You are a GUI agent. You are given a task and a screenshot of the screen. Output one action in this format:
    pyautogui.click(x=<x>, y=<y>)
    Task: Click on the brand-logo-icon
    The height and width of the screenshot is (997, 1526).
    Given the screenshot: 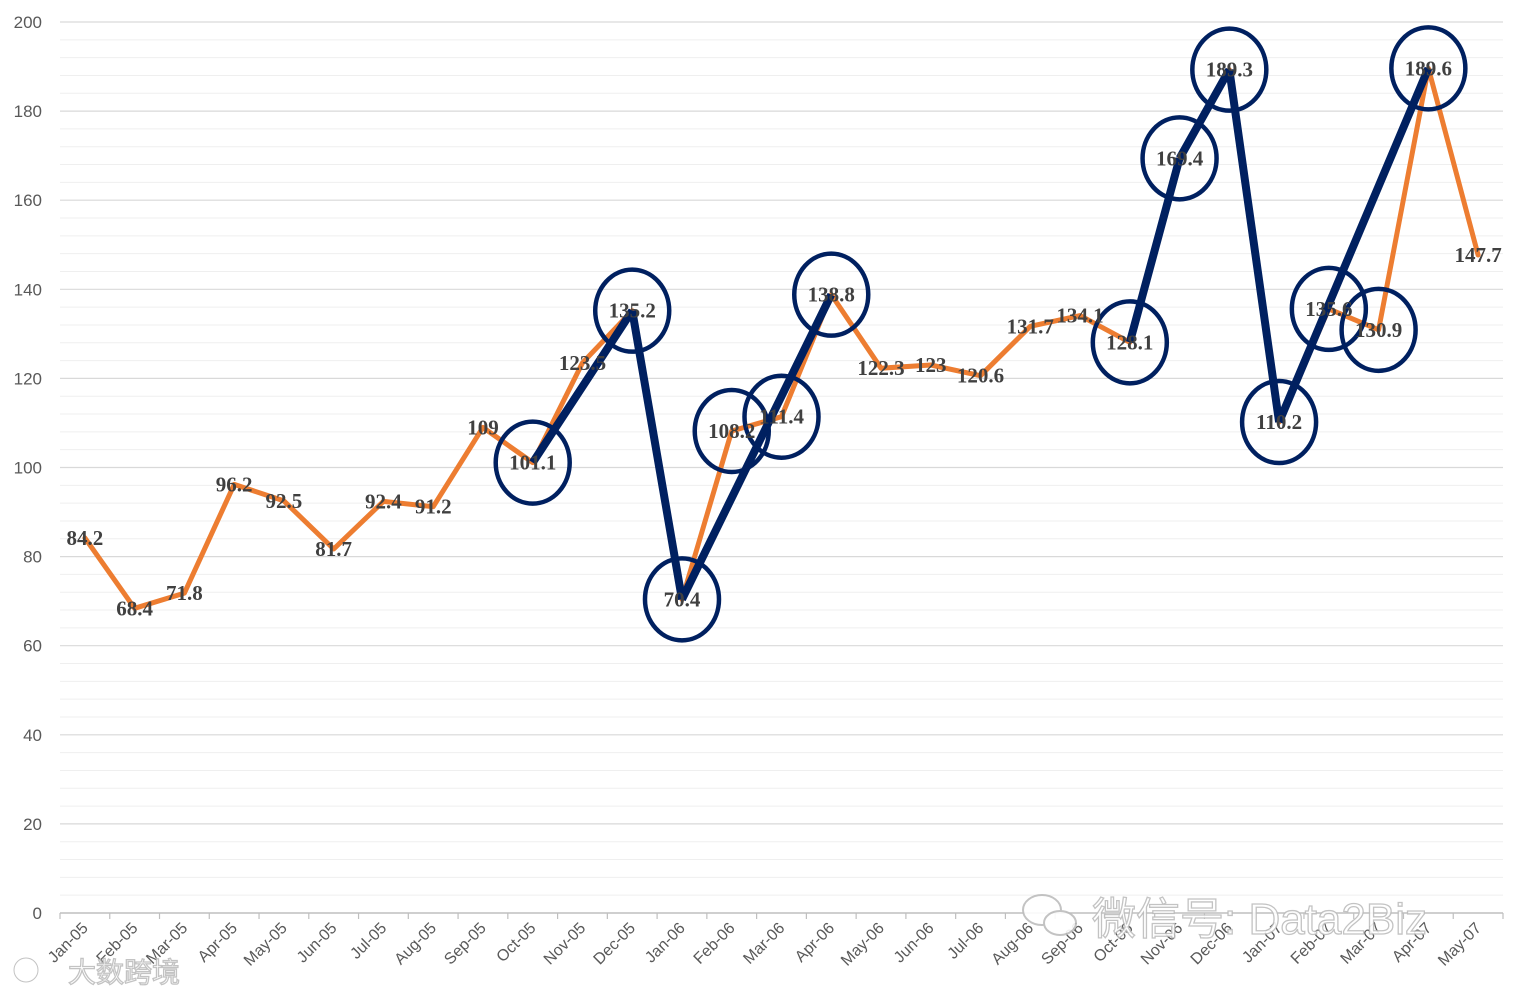 What is the action you would take?
    pyautogui.click(x=26, y=970)
    